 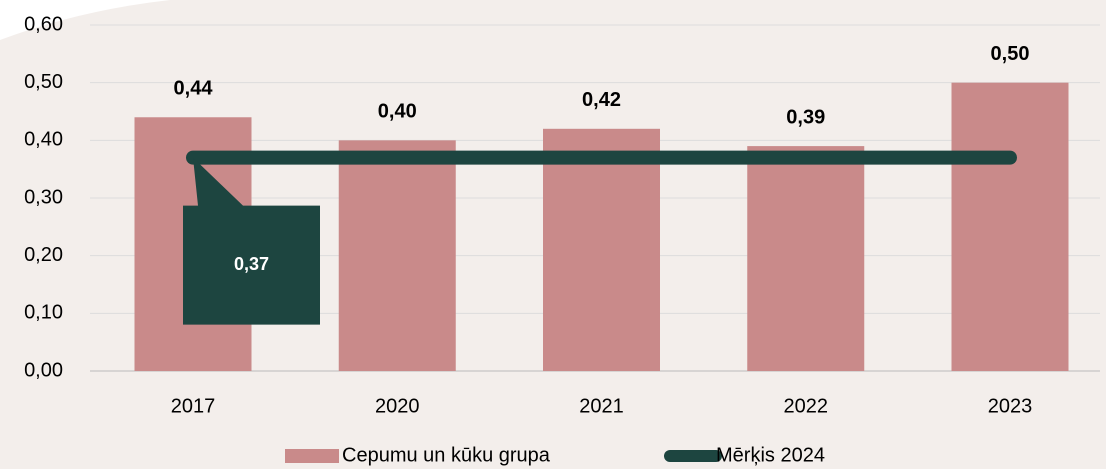 What do you see at coordinates (43, 370) in the screenshot?
I see `y-tick-label: 0,00` at bounding box center [43, 370].